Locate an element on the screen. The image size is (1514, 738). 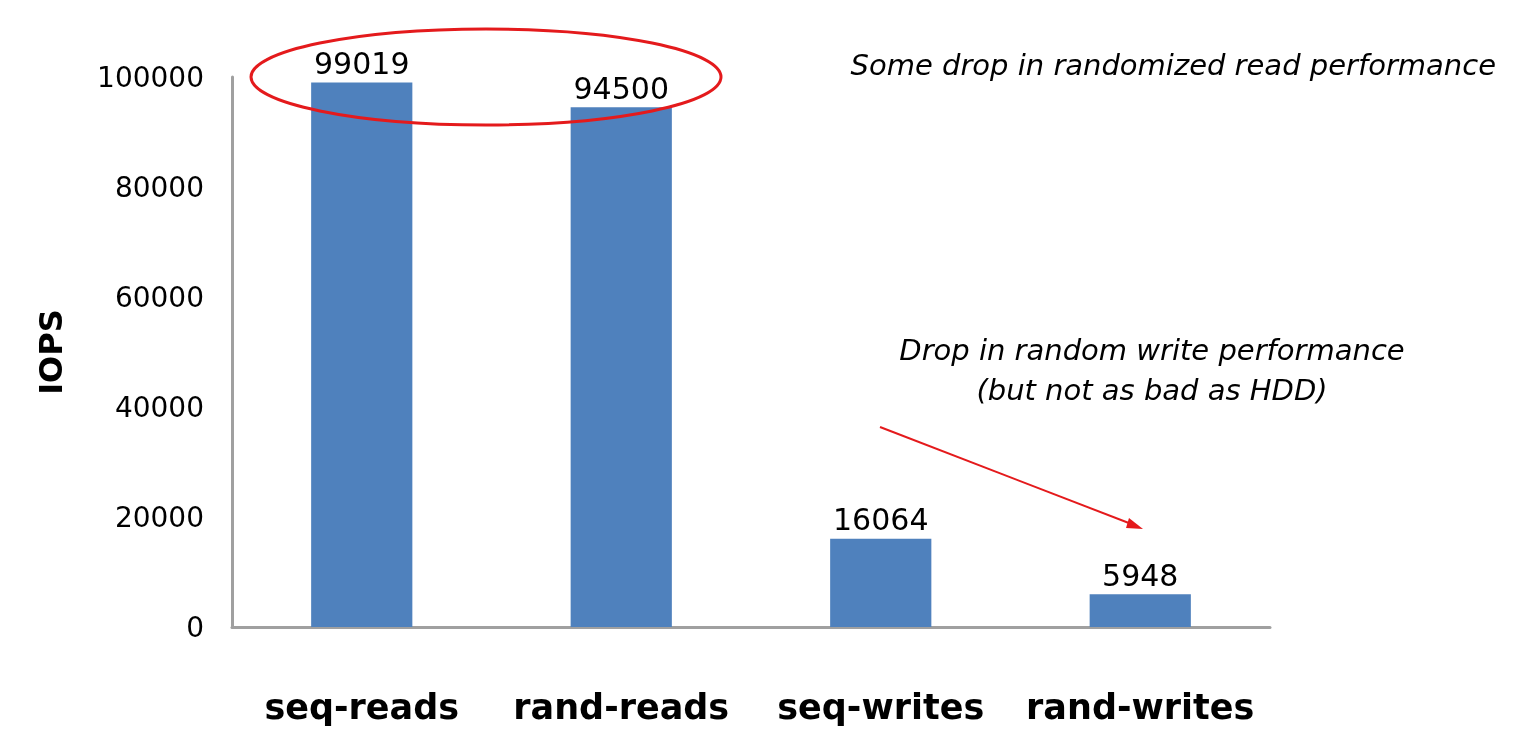
data-label: 94500 is located at coordinates (621, 88).